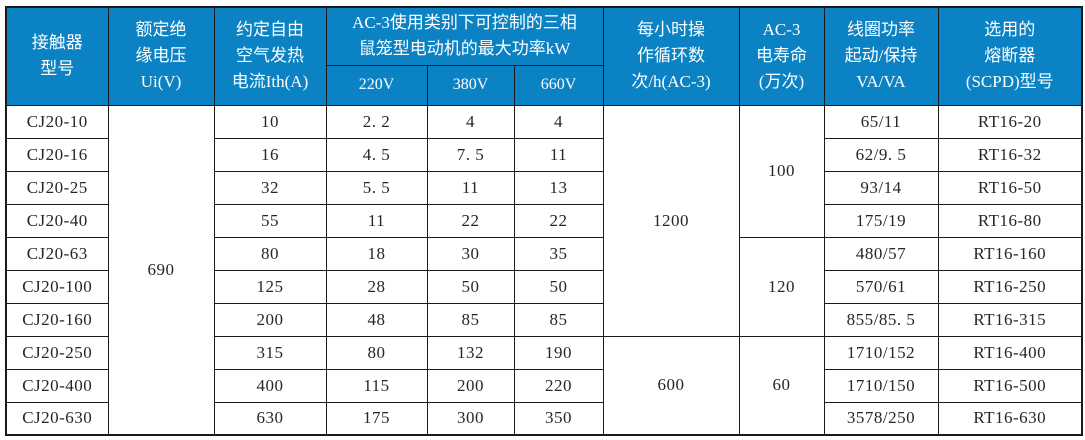 The height and width of the screenshot is (440, 1085). I want to click on cell-power-380: 22, so click(470, 220).